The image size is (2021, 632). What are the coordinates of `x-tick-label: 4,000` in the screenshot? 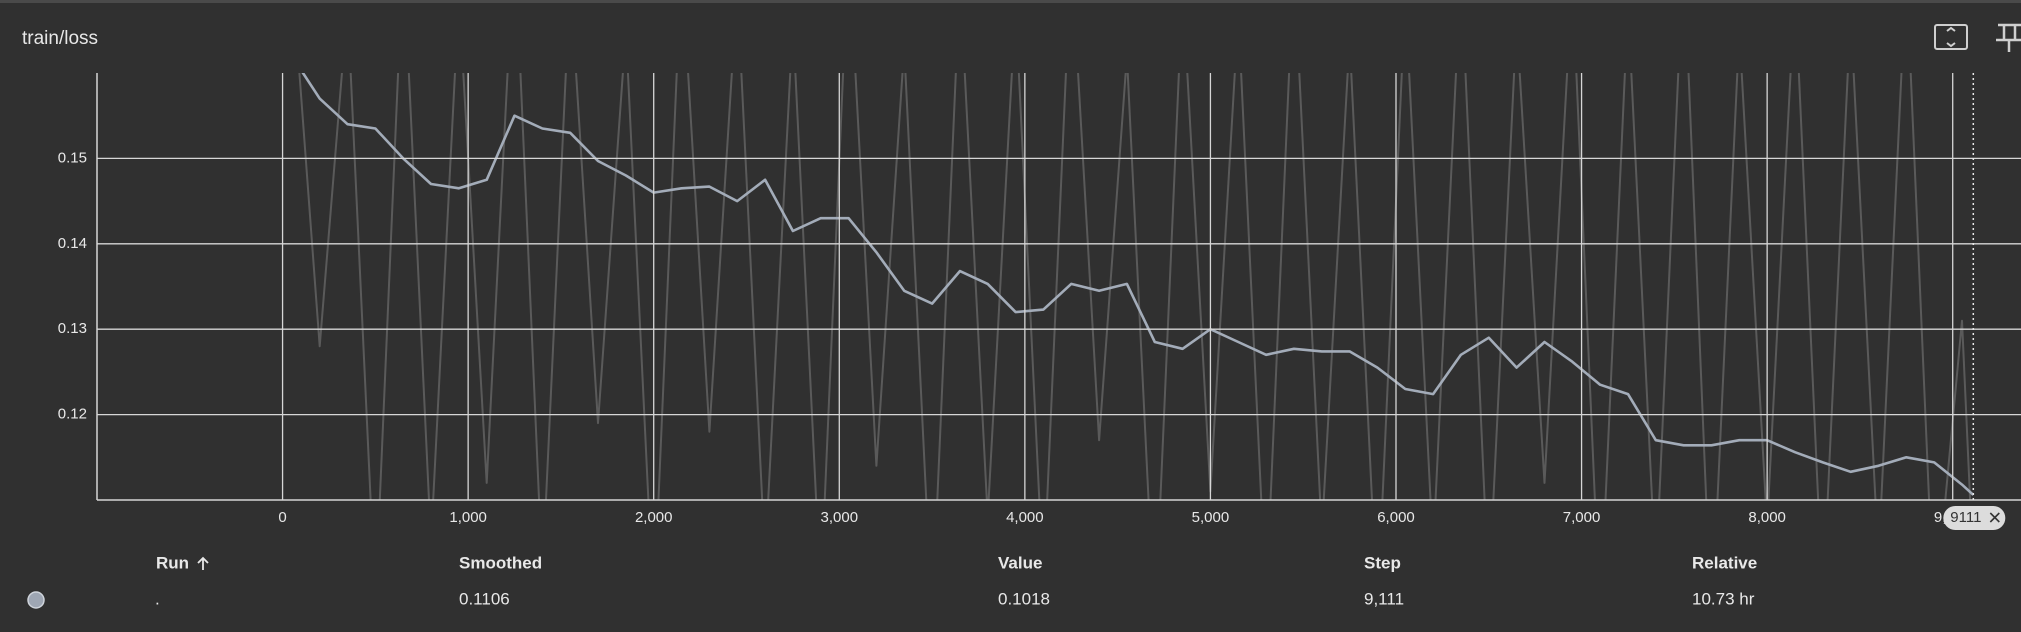 It's located at (1025, 517).